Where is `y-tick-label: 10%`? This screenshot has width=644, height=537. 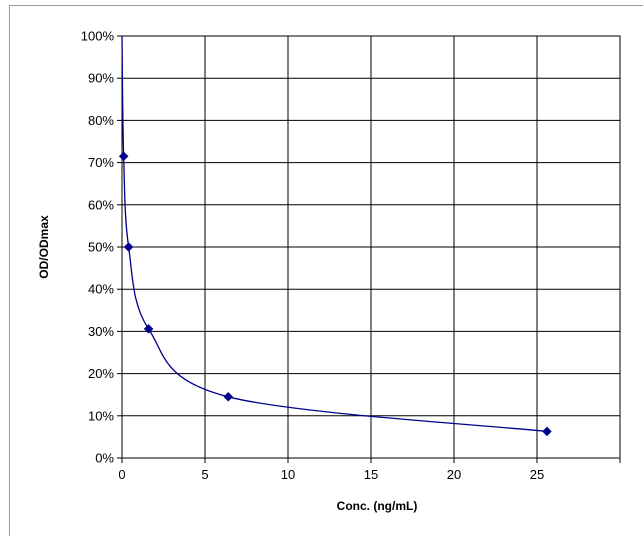
y-tick-label: 10% is located at coordinates (101, 415).